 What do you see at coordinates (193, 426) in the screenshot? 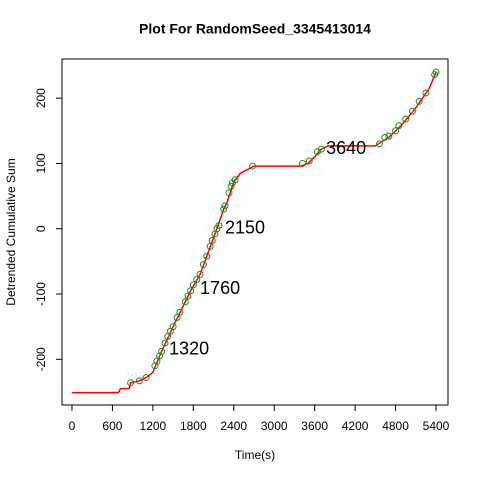
I see `x-tick-label: 1800` at bounding box center [193, 426].